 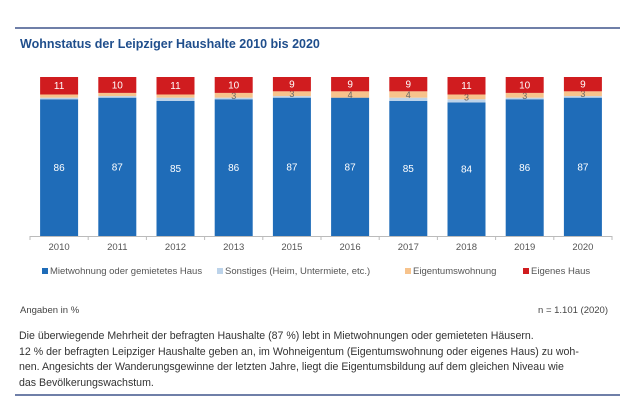 I want to click on x-tick-label: 2015, so click(x=291, y=247).